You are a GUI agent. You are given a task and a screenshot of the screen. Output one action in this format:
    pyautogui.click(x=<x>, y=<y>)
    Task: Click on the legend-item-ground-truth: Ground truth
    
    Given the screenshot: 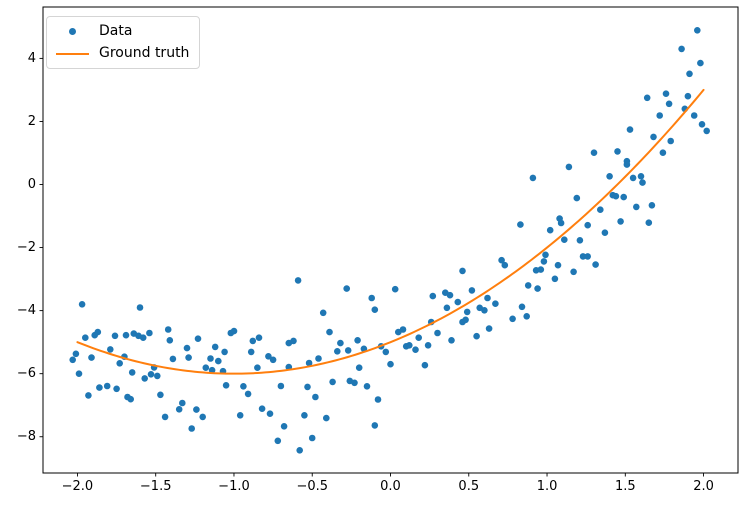 What is the action you would take?
    pyautogui.click(x=122, y=53)
    